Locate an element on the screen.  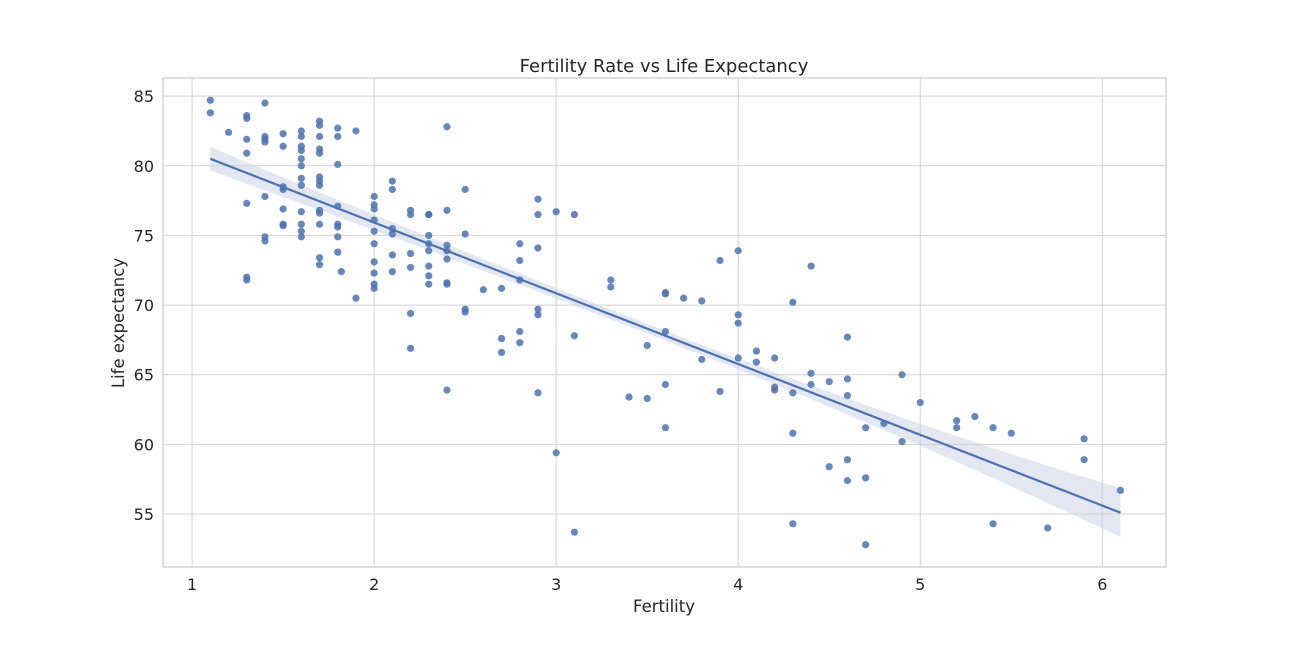
y-tick-label: 55 is located at coordinates (144, 514).